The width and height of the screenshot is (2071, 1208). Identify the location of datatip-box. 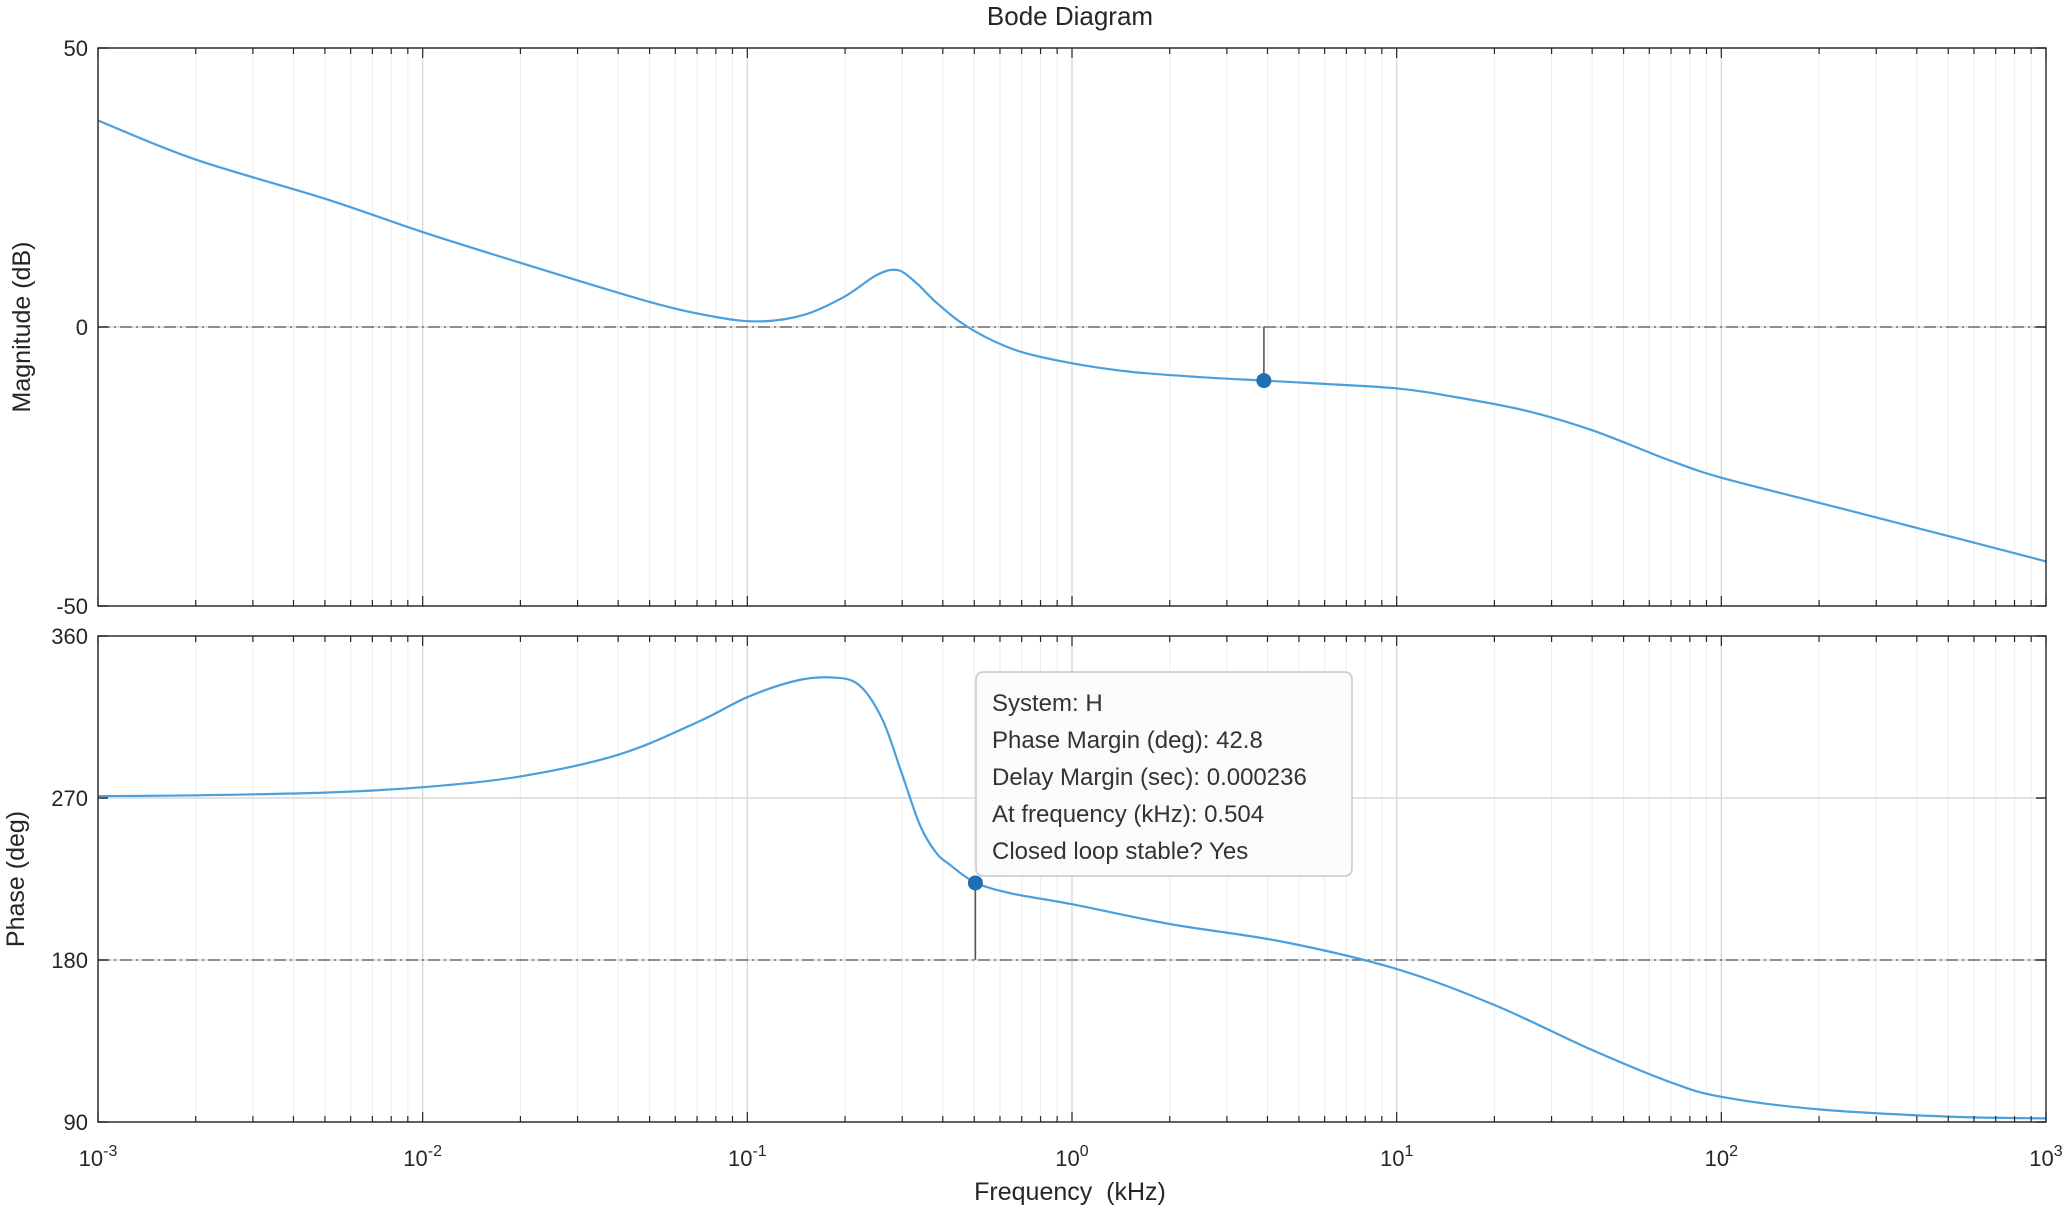
(1164, 774).